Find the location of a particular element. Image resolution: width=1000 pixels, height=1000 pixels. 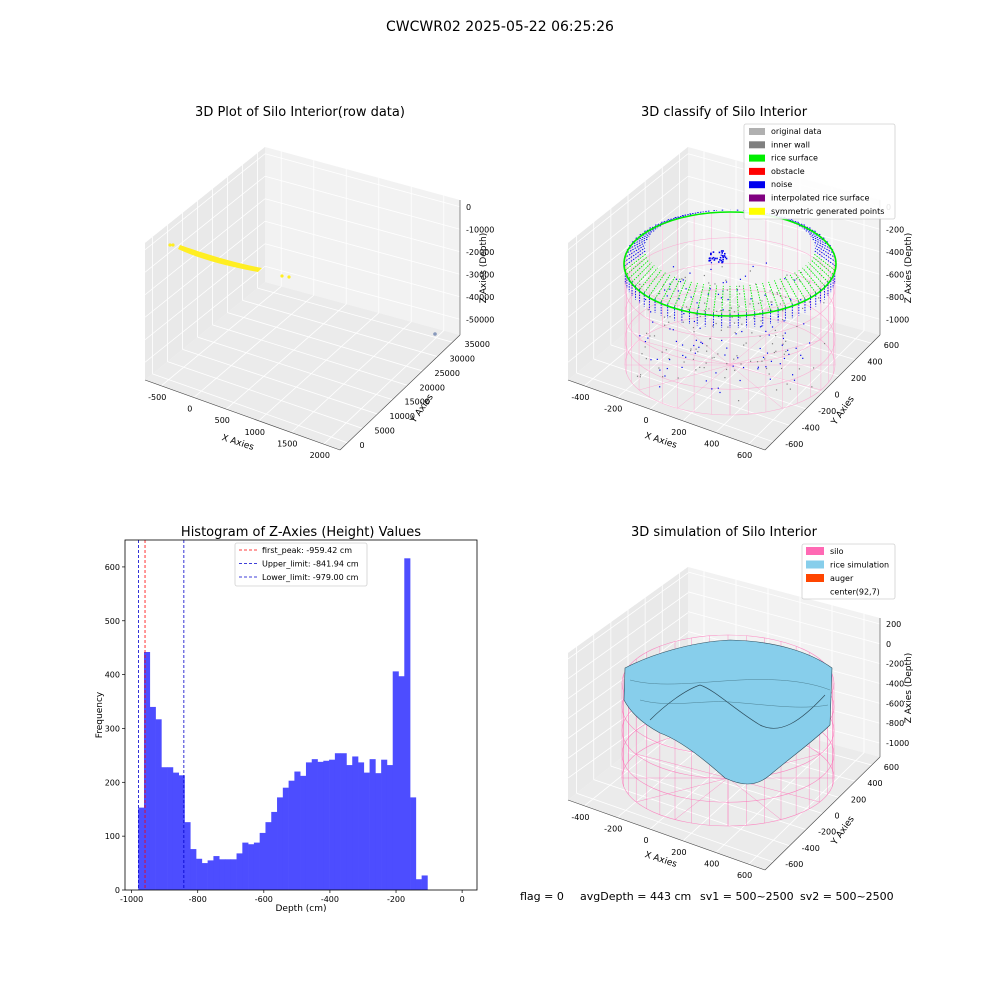

legend-label: original data is located at coordinates (796, 131).